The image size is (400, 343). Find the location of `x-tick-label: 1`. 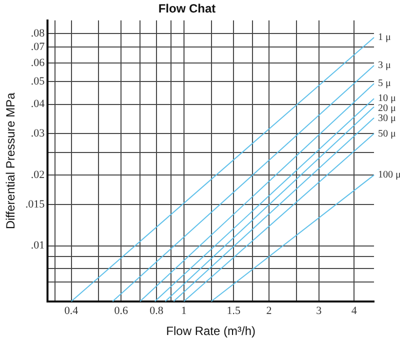

x-tick-label: 1 is located at coordinates (184, 310).